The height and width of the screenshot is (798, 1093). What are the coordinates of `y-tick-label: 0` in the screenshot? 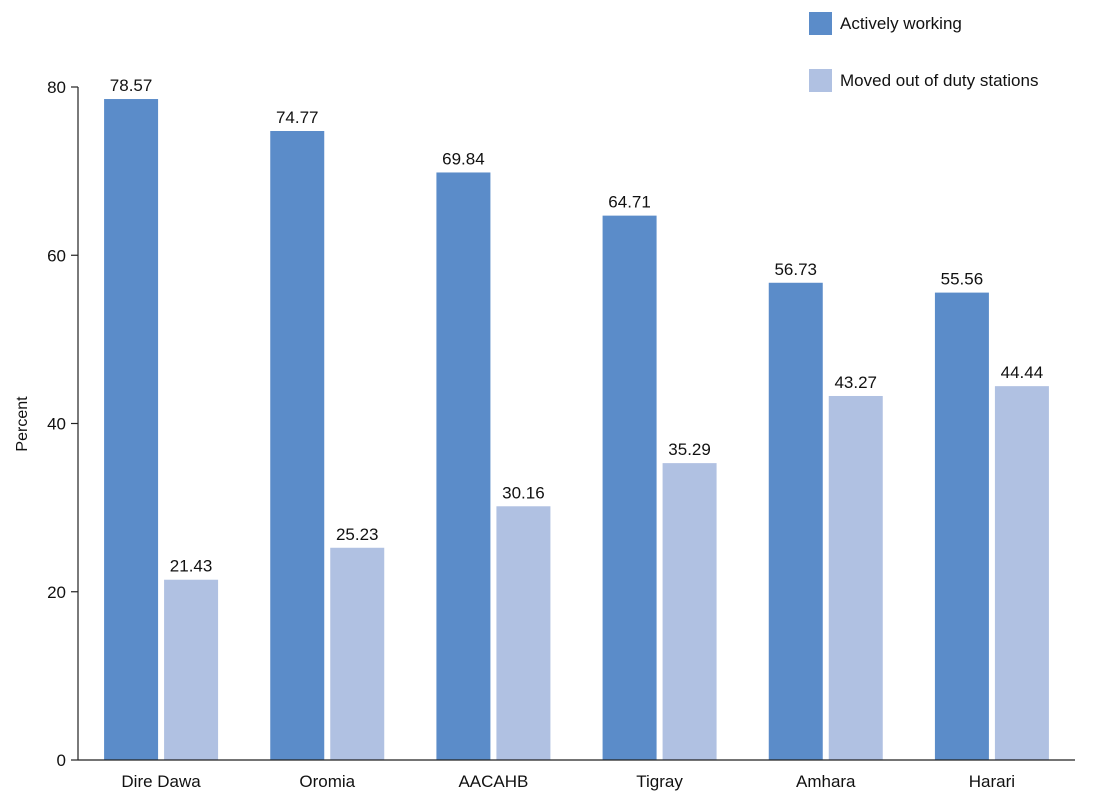 It's located at (61, 760).